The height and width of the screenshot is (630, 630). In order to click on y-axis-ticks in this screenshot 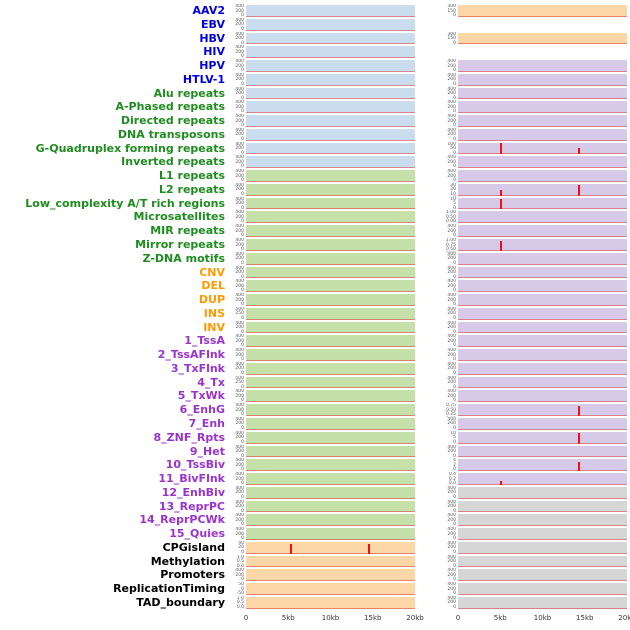, I will do `click(436, 25)`.